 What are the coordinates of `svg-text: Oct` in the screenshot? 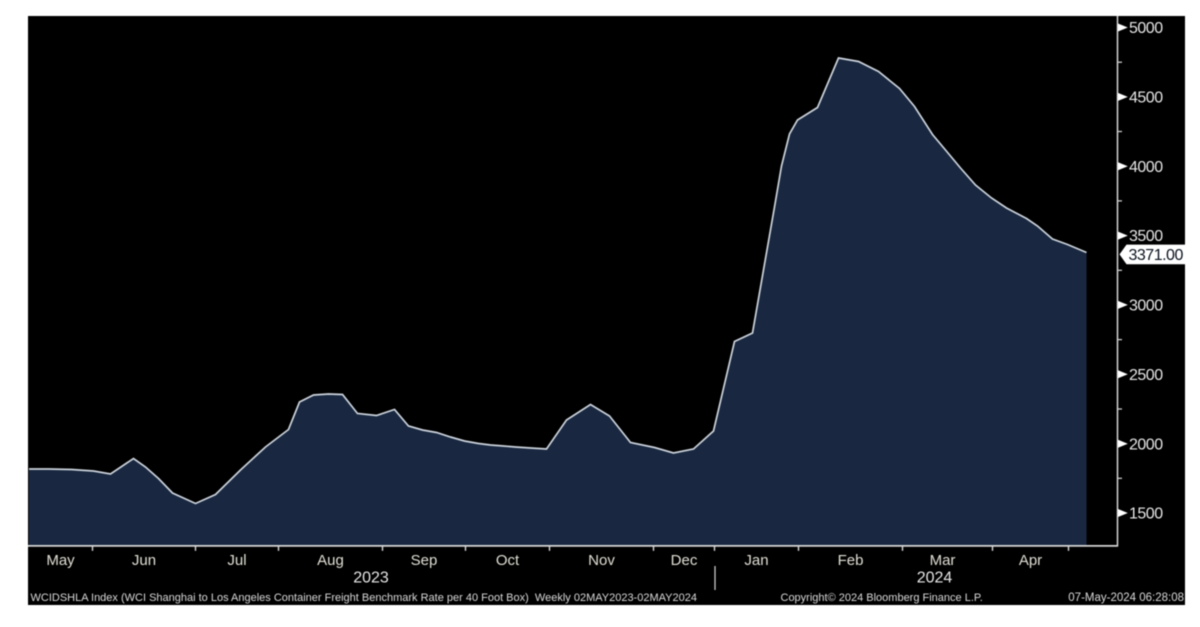 It's located at (507, 560).